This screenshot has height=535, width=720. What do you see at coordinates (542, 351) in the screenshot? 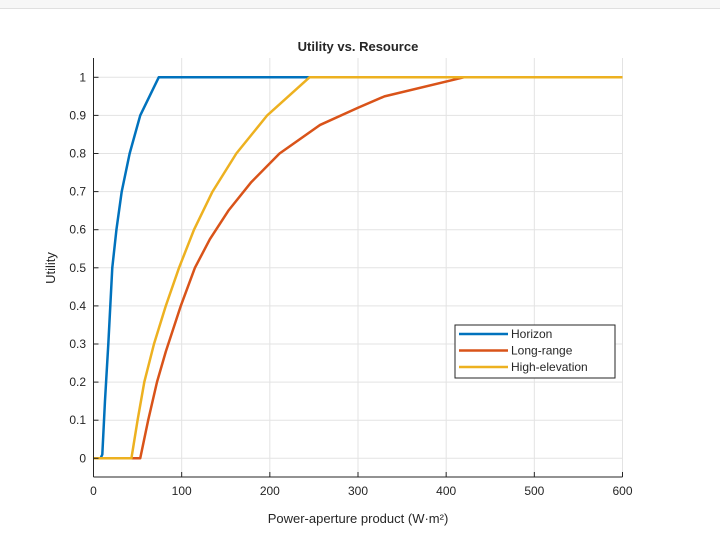
I see `legend-label: Long-range` at bounding box center [542, 351].